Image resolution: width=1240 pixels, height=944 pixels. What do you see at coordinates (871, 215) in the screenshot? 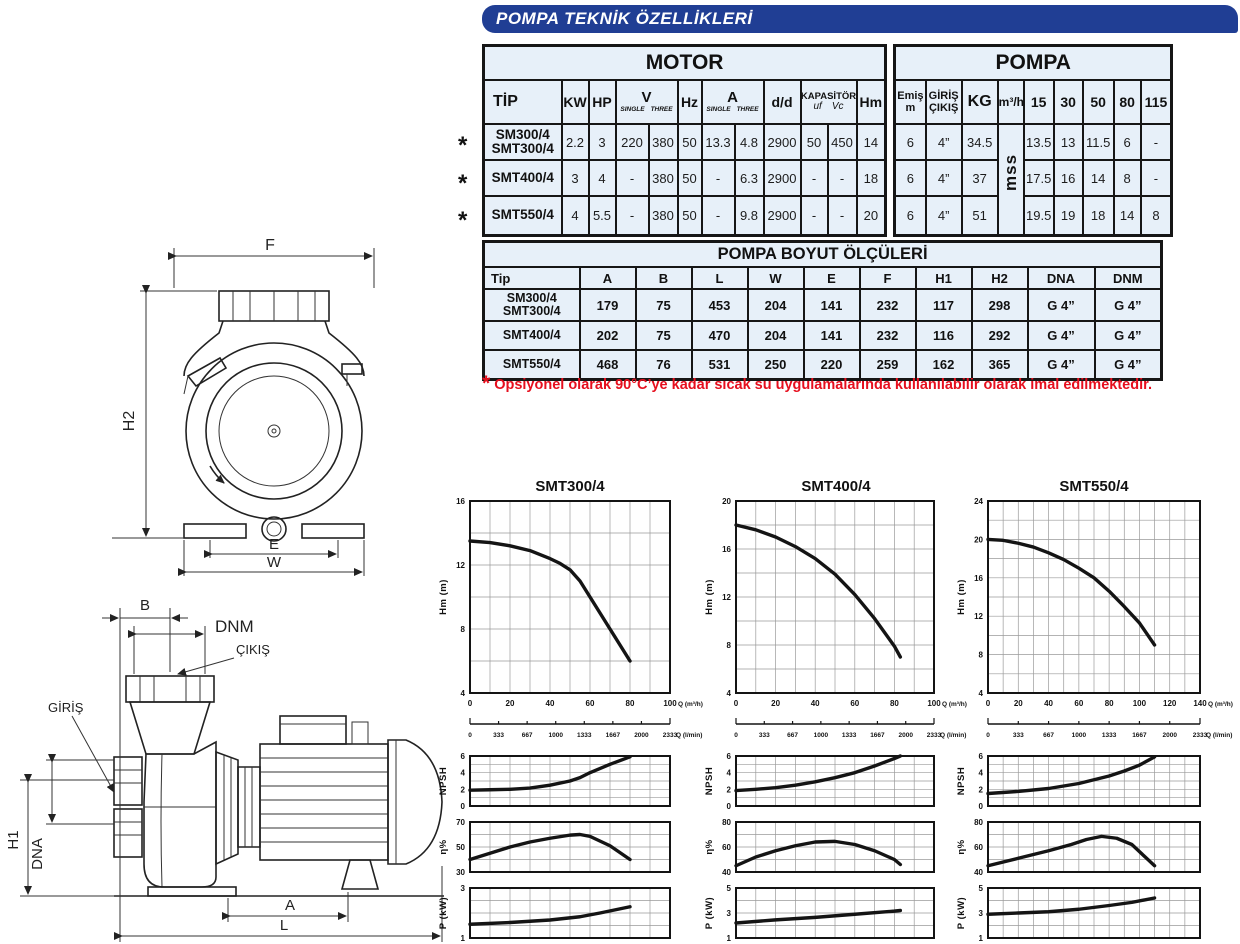
I see `cell: 20` at bounding box center [871, 215].